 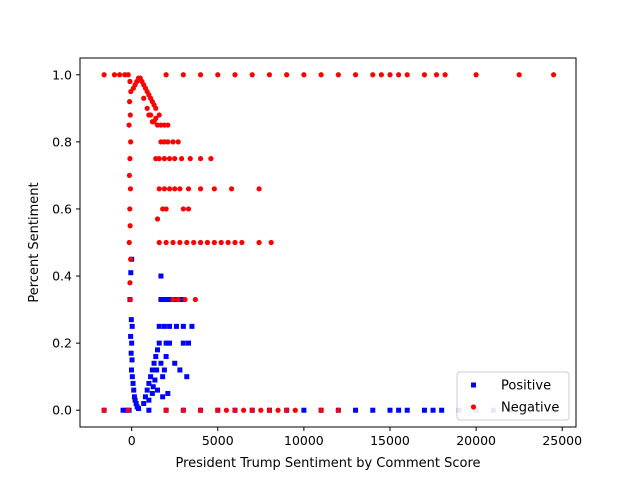 What do you see at coordinates (62, 141) in the screenshot?
I see `y-tick-label: 0.8` at bounding box center [62, 141].